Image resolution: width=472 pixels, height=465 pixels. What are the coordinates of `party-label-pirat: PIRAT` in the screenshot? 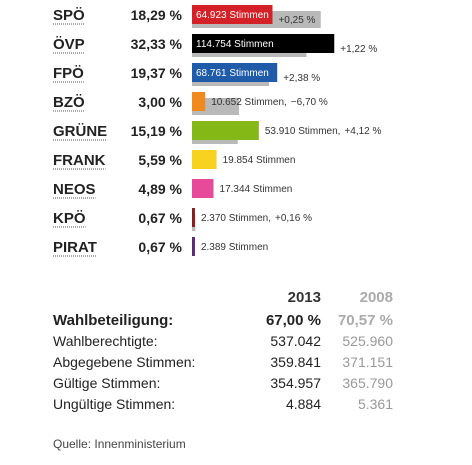 It's located at (75, 247).